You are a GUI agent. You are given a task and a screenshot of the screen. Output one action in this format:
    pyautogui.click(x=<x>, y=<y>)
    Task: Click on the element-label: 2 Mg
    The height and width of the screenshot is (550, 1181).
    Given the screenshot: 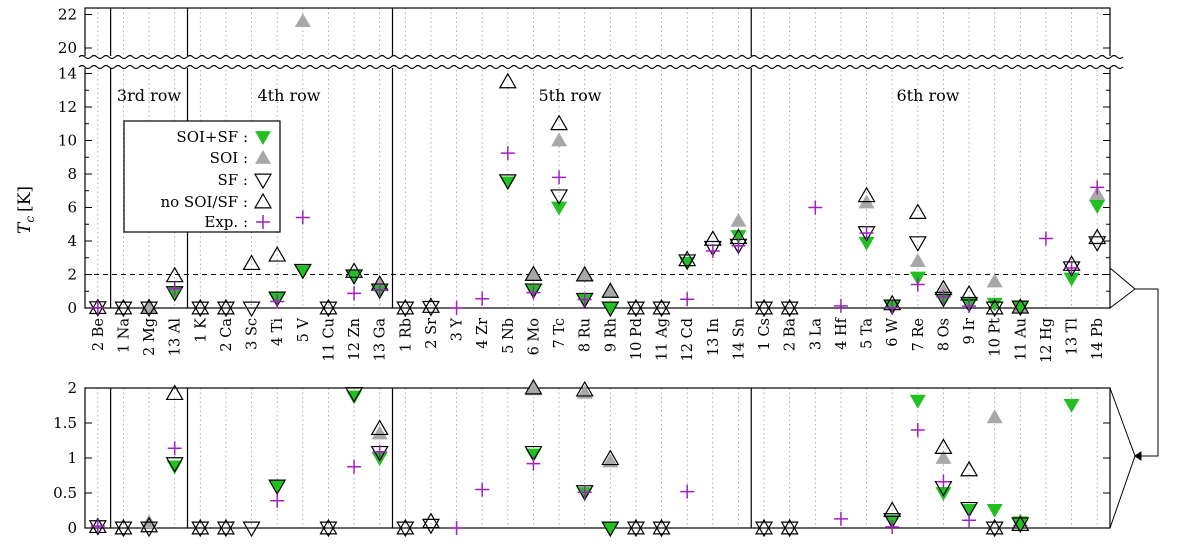 What is the action you would take?
    pyautogui.click(x=150, y=337)
    